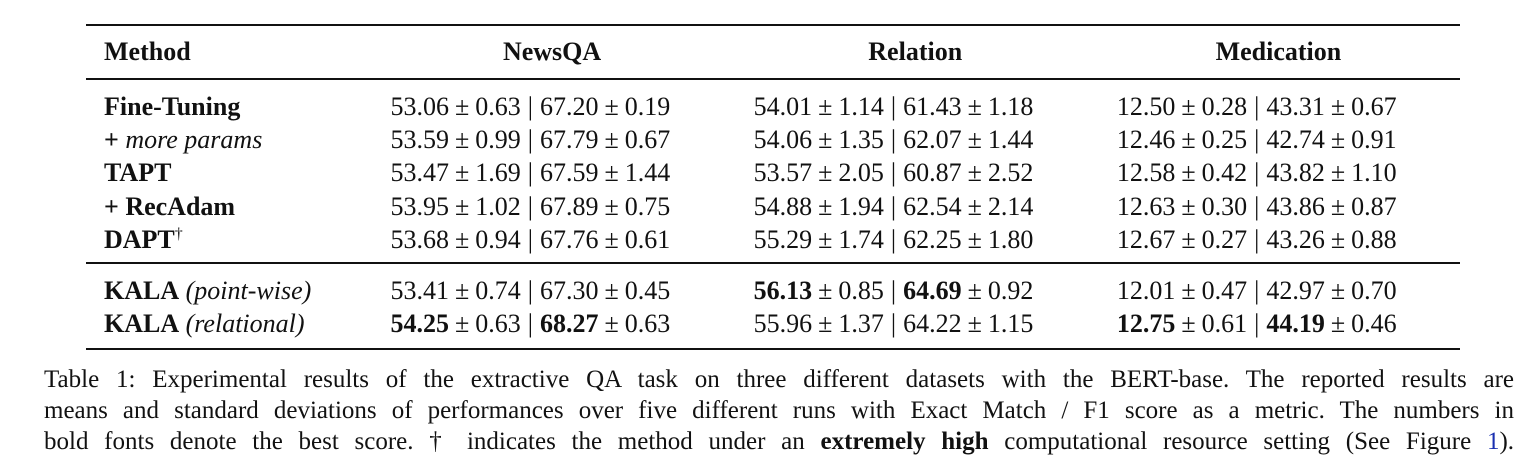 The height and width of the screenshot is (476, 1534). I want to click on f1-mean: 67.20, so click(569, 107).